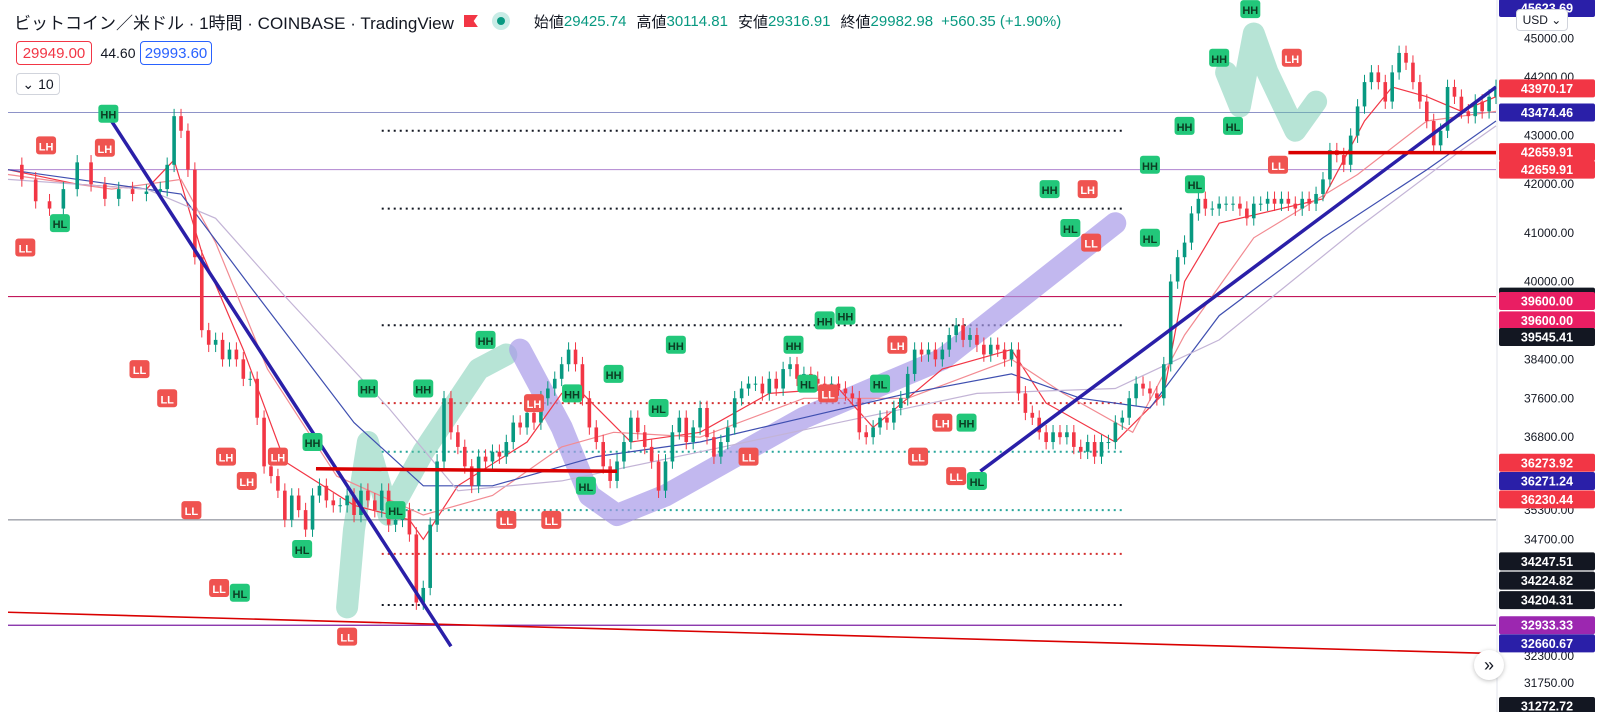 Image resolution: width=1600 pixels, height=717 pixels. I want to click on swing-label-hh: HH, so click(1250, 9).